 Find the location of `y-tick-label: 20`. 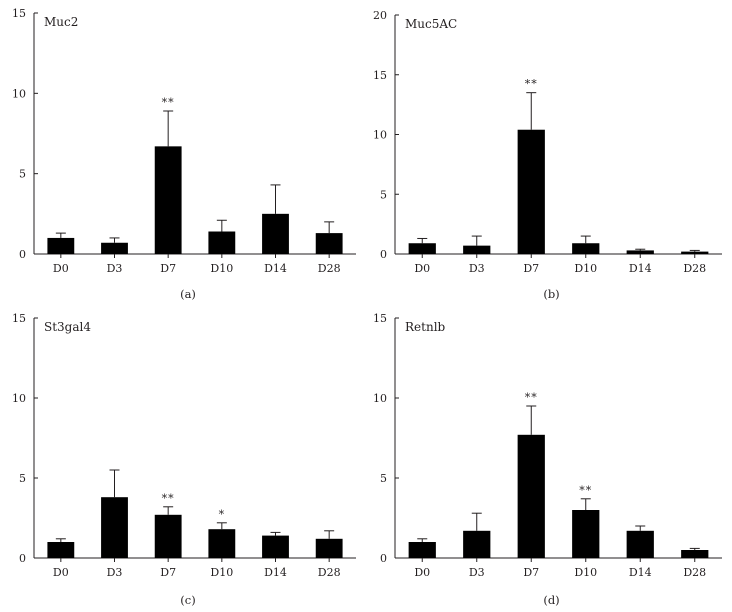

y-tick-label: 20 is located at coordinates (380, 15).